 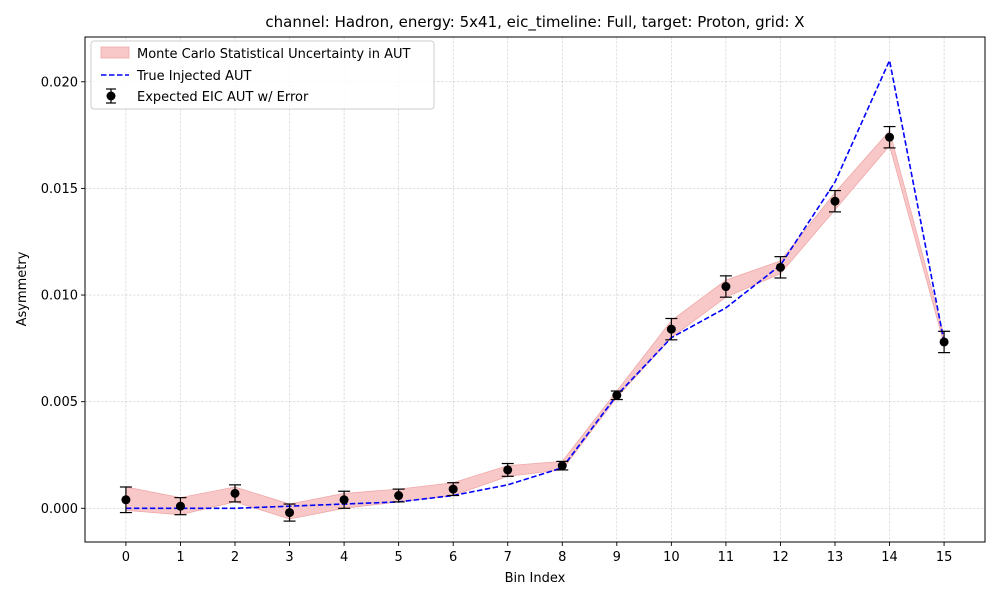 I want to click on y-tick-label: 0.015, so click(x=59, y=189).